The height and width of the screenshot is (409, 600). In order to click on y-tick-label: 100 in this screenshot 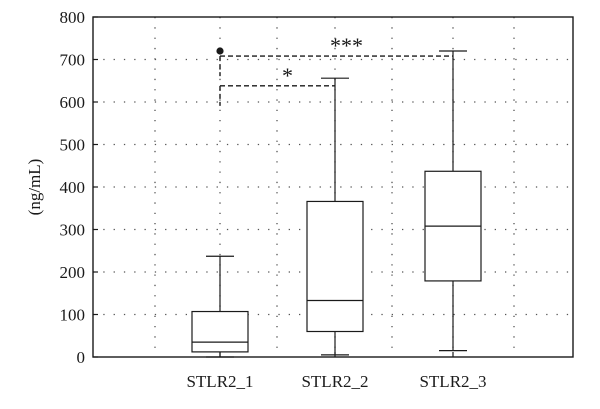, I will do `click(73, 315)`.